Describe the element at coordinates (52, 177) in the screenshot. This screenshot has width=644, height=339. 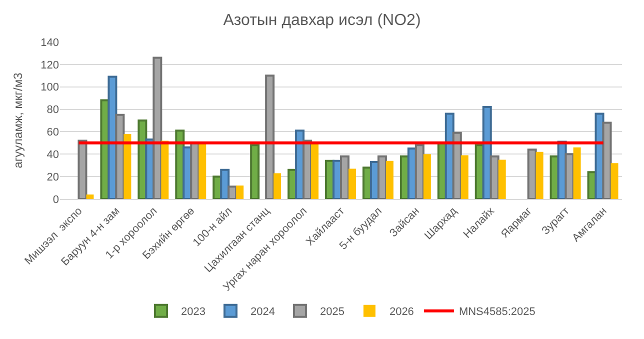
I see `y-tick-label: 20` at that location.